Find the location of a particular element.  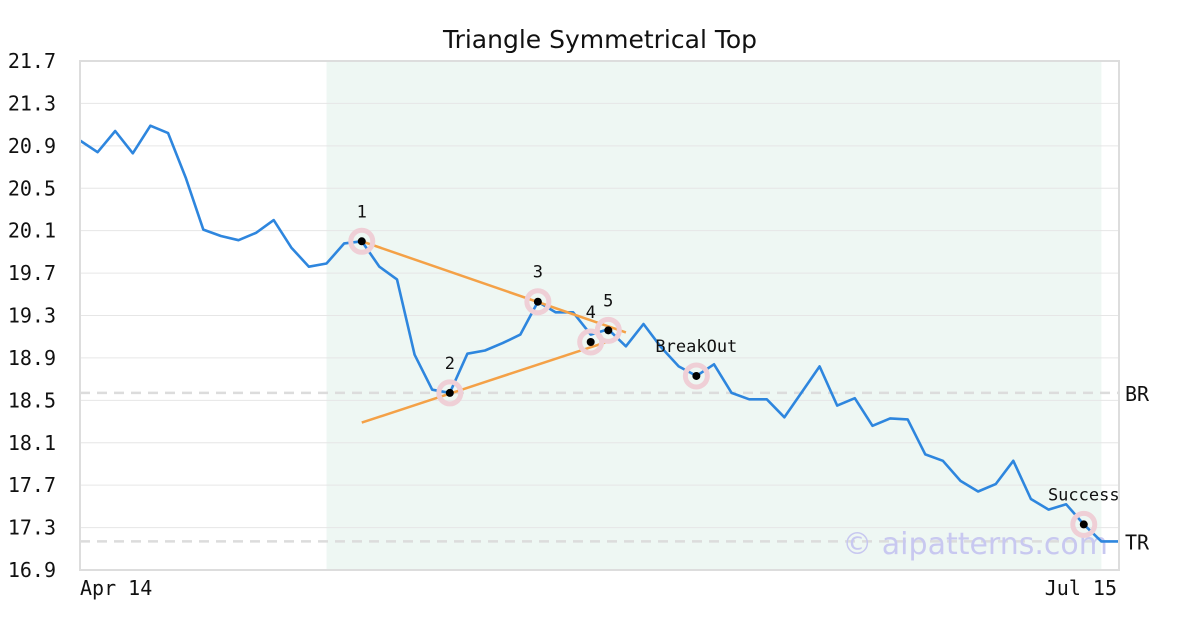

y-tick-label: 17.3 is located at coordinates (32, 528).